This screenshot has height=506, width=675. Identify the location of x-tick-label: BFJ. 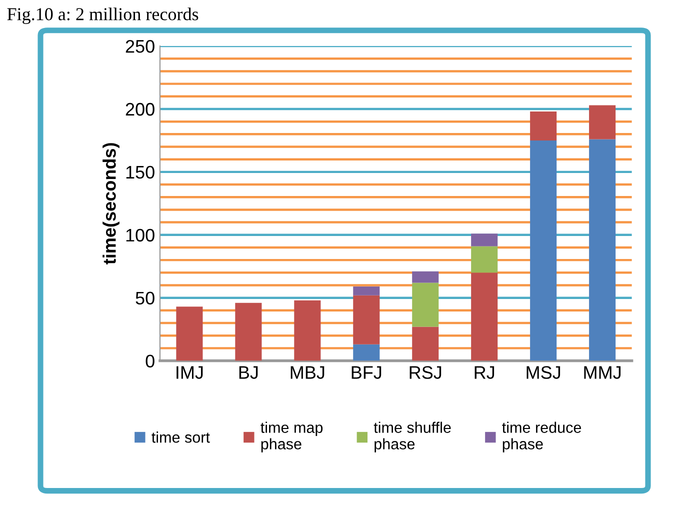
(367, 372).